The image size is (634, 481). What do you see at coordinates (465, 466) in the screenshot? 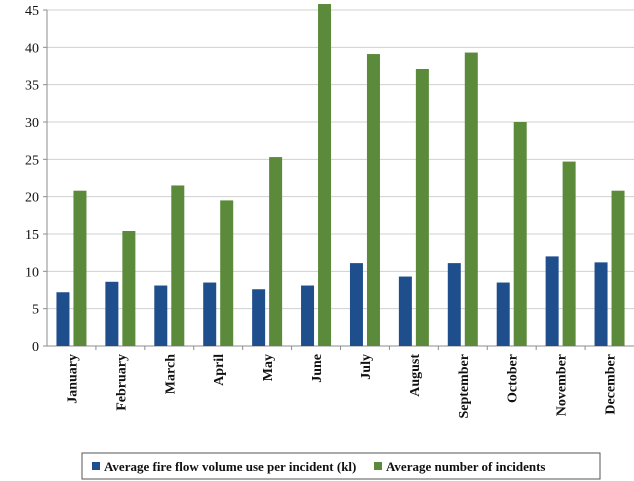
I see `legend-item-incidents: Average number of incidents` at bounding box center [465, 466].